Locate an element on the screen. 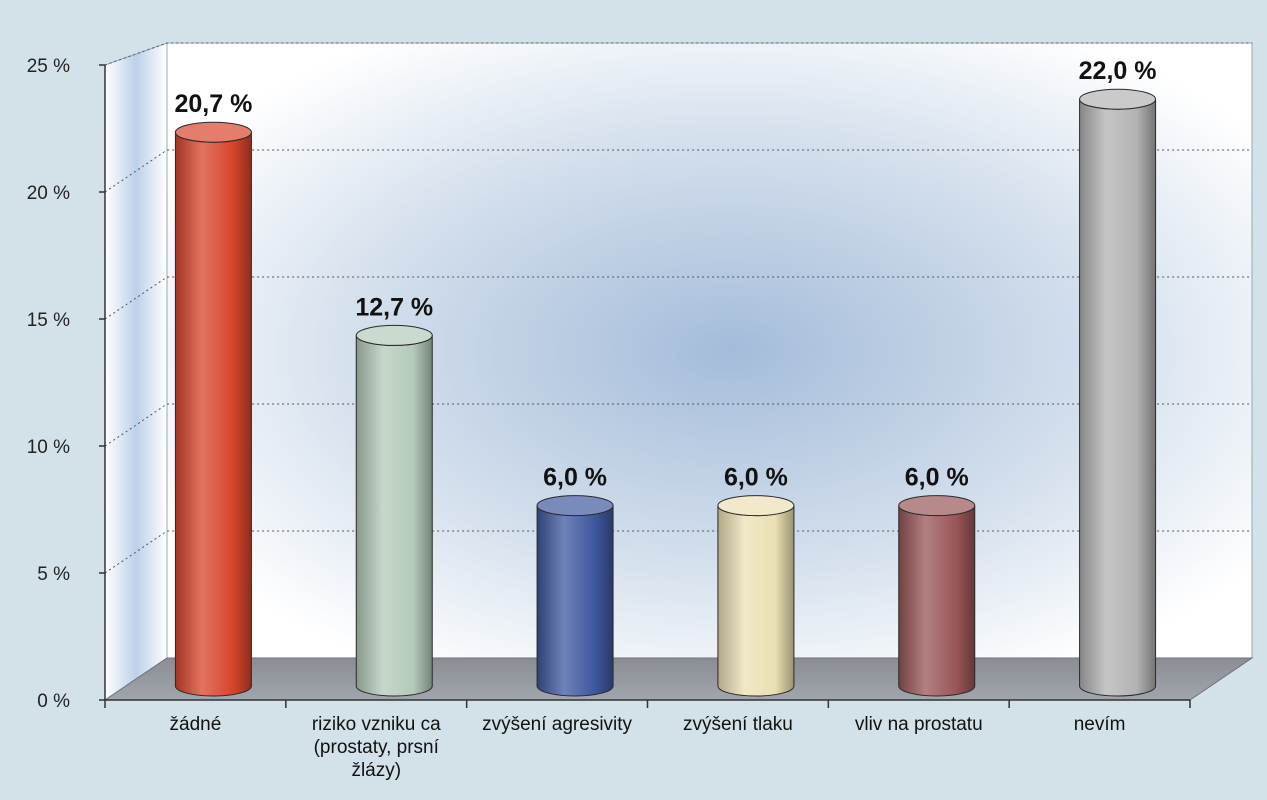 This screenshot has height=800, width=1267. x-tick-line: nevím is located at coordinates (1100, 724).